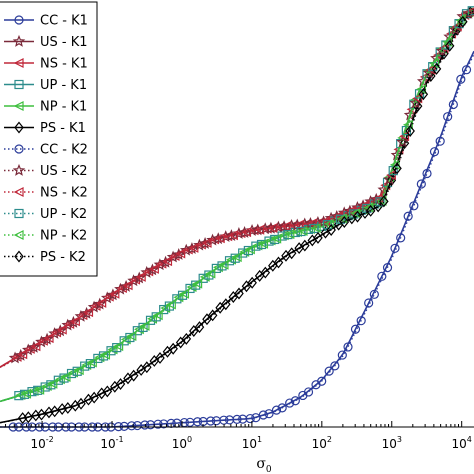 This screenshot has width=474, height=474. I want to click on tick-layer: 10⁻² 10⁻¹ 10⁰ 10¹ 10² 10³ 10⁴, so click(238, 436).